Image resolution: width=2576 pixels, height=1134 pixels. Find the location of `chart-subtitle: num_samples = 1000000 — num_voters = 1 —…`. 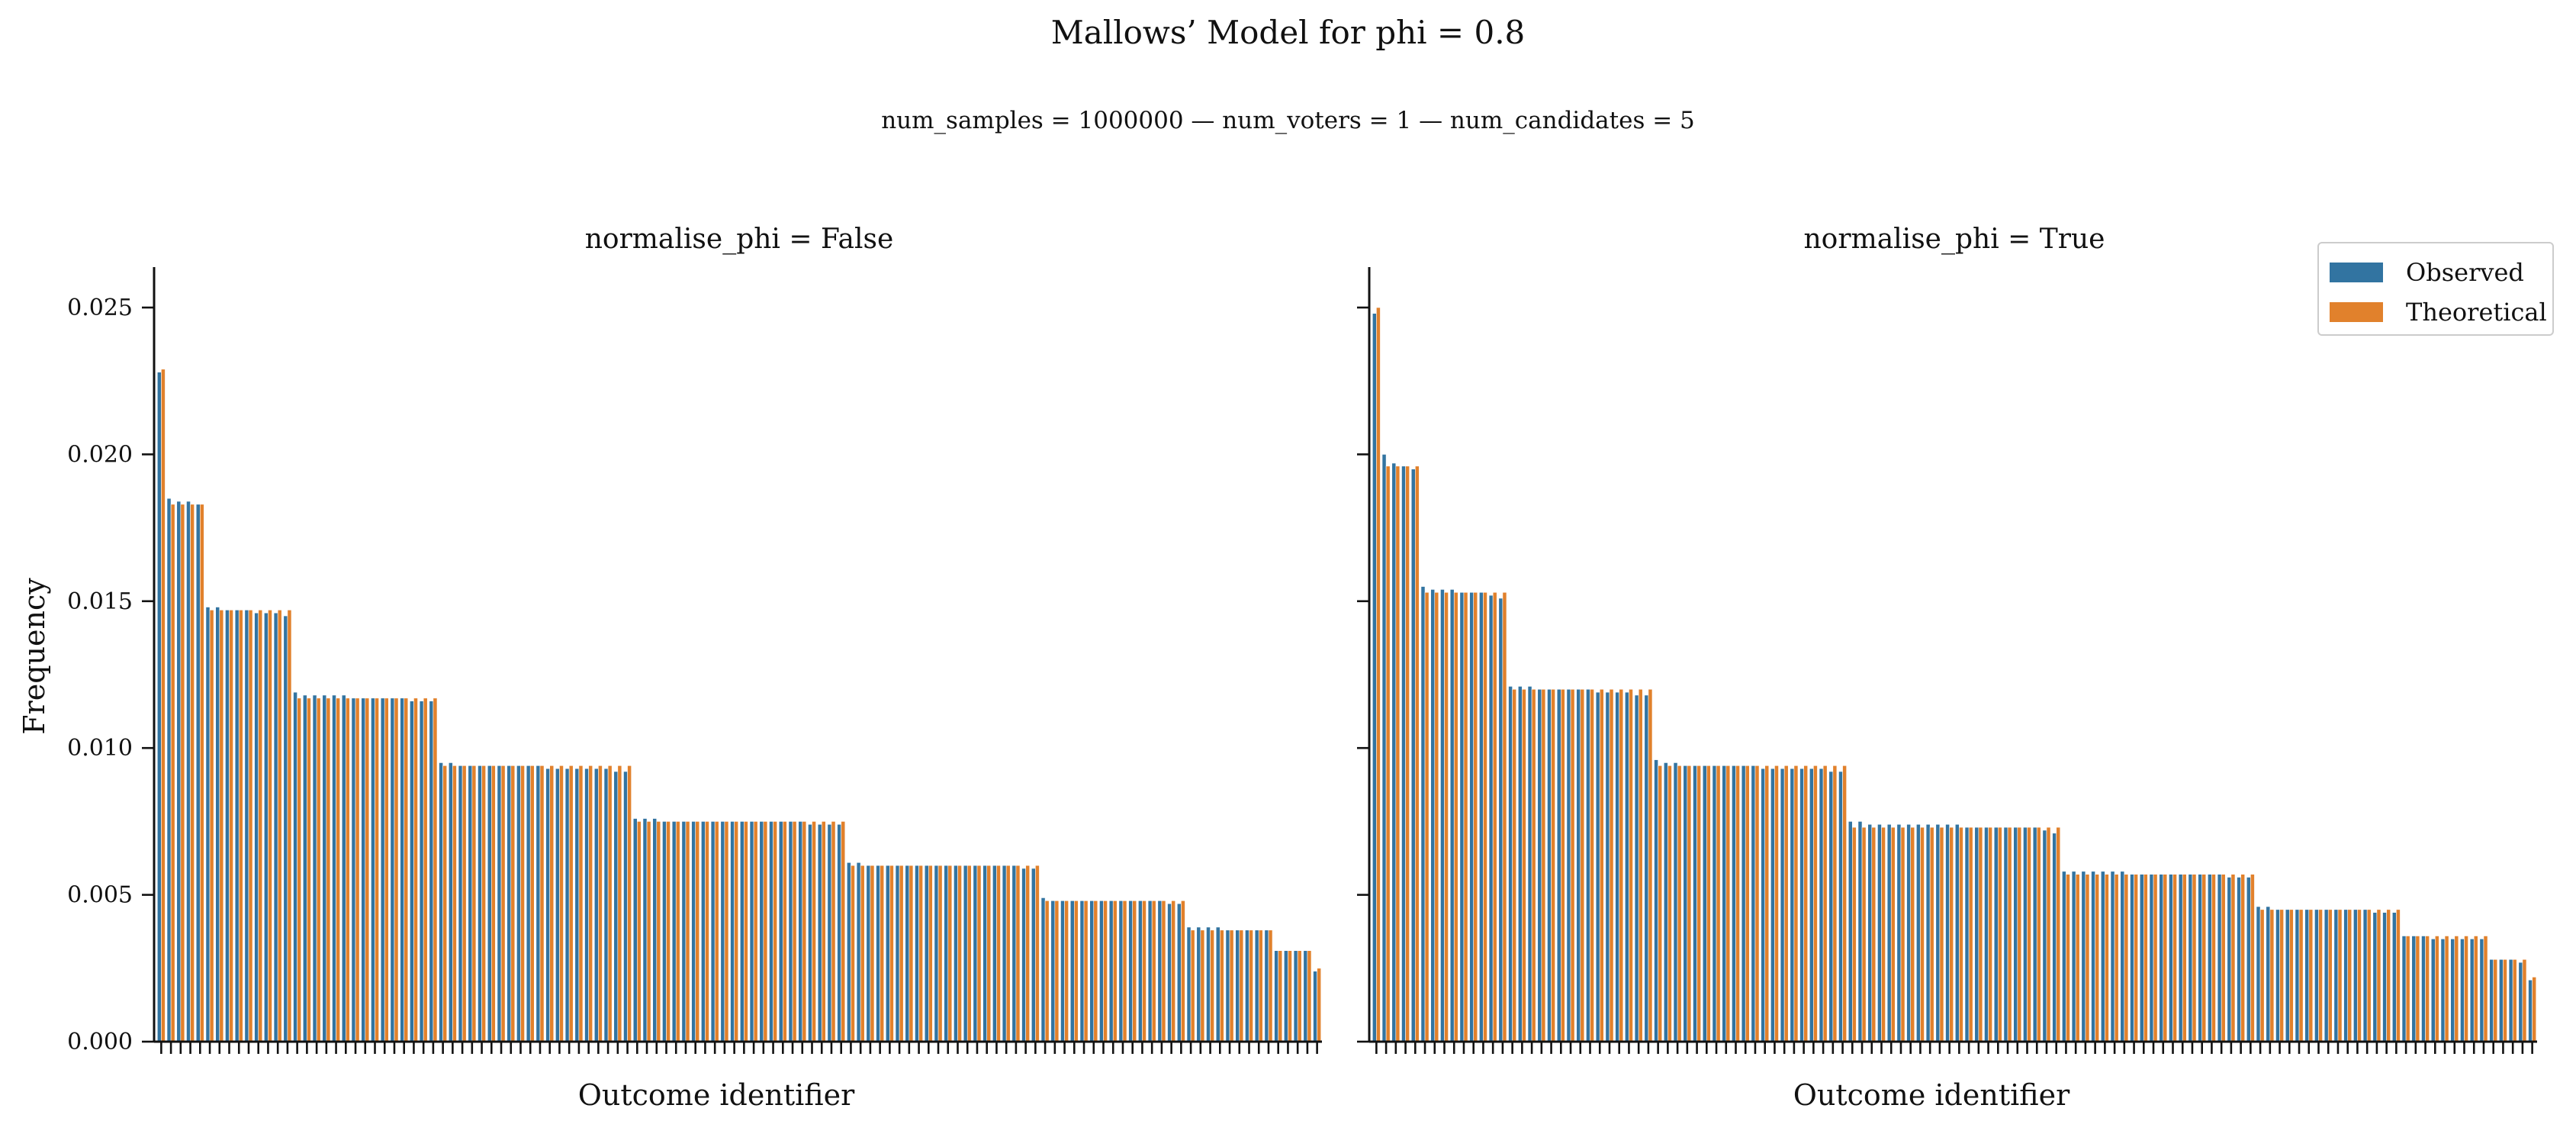

chart-subtitle: num_samples = 1000000 — num_voters = 1 —… is located at coordinates (1288, 120).